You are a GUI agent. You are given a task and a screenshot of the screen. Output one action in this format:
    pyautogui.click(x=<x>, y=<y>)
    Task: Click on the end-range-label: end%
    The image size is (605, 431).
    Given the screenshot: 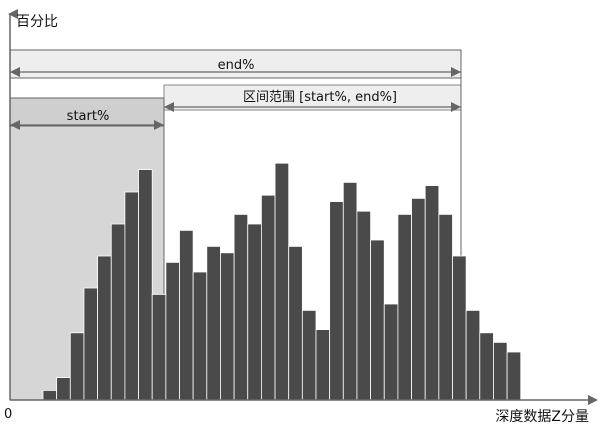 What is the action you would take?
    pyautogui.click(x=236, y=65)
    